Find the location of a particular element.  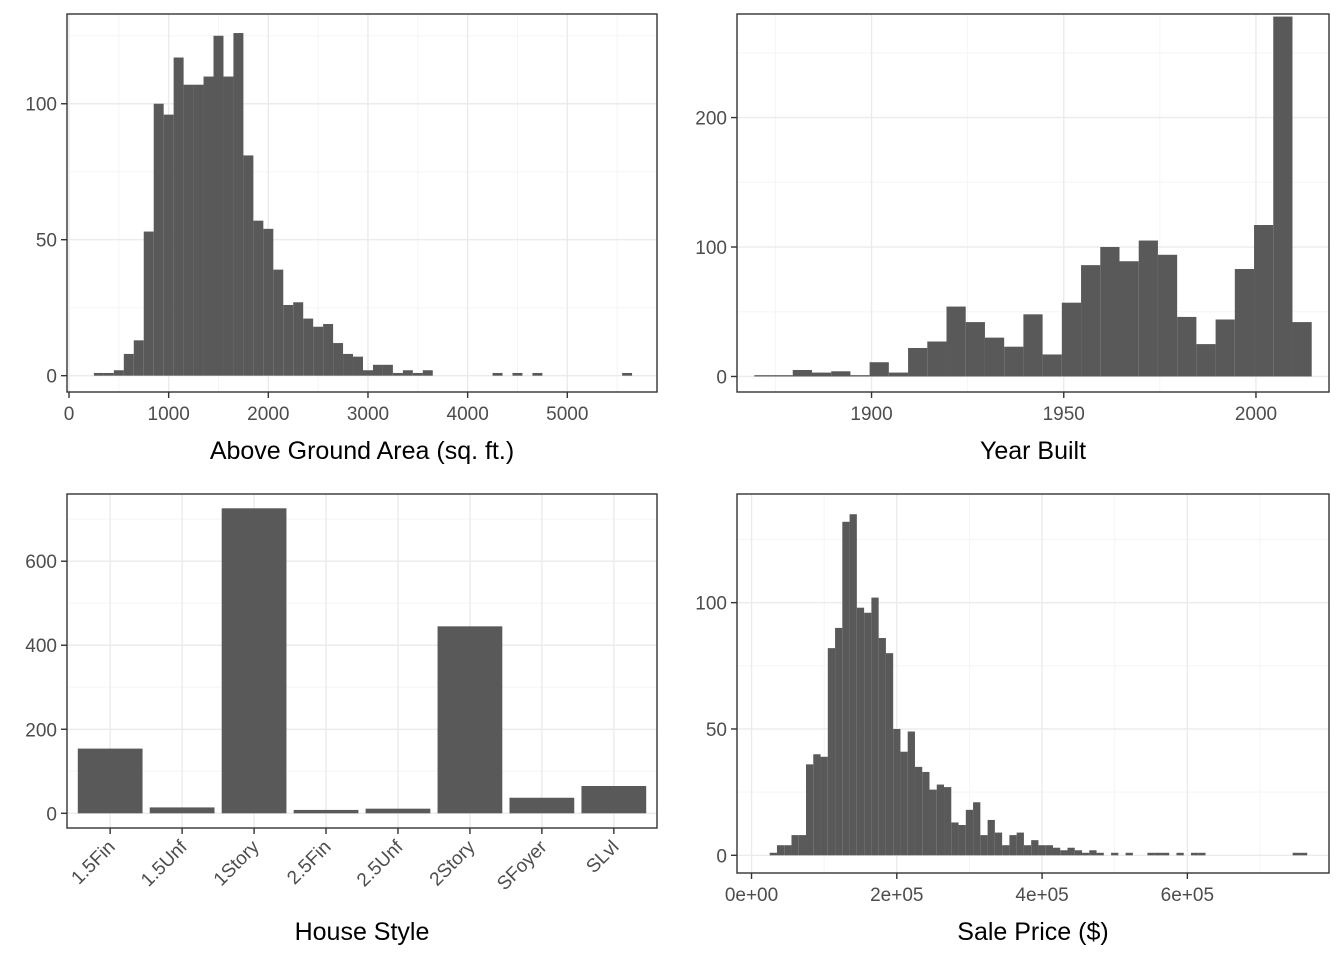

y-tick-label: 600 is located at coordinates (41, 562).